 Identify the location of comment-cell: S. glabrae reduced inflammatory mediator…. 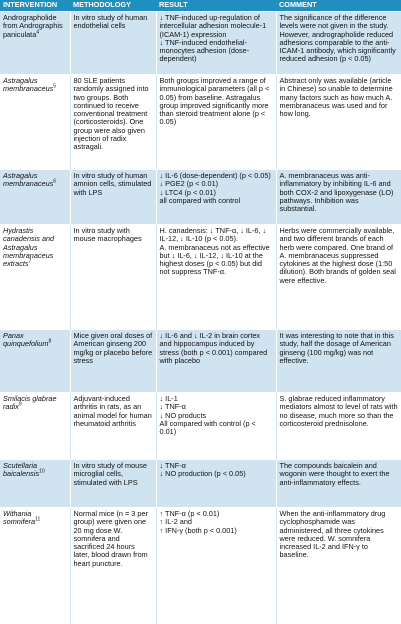
(338, 426).